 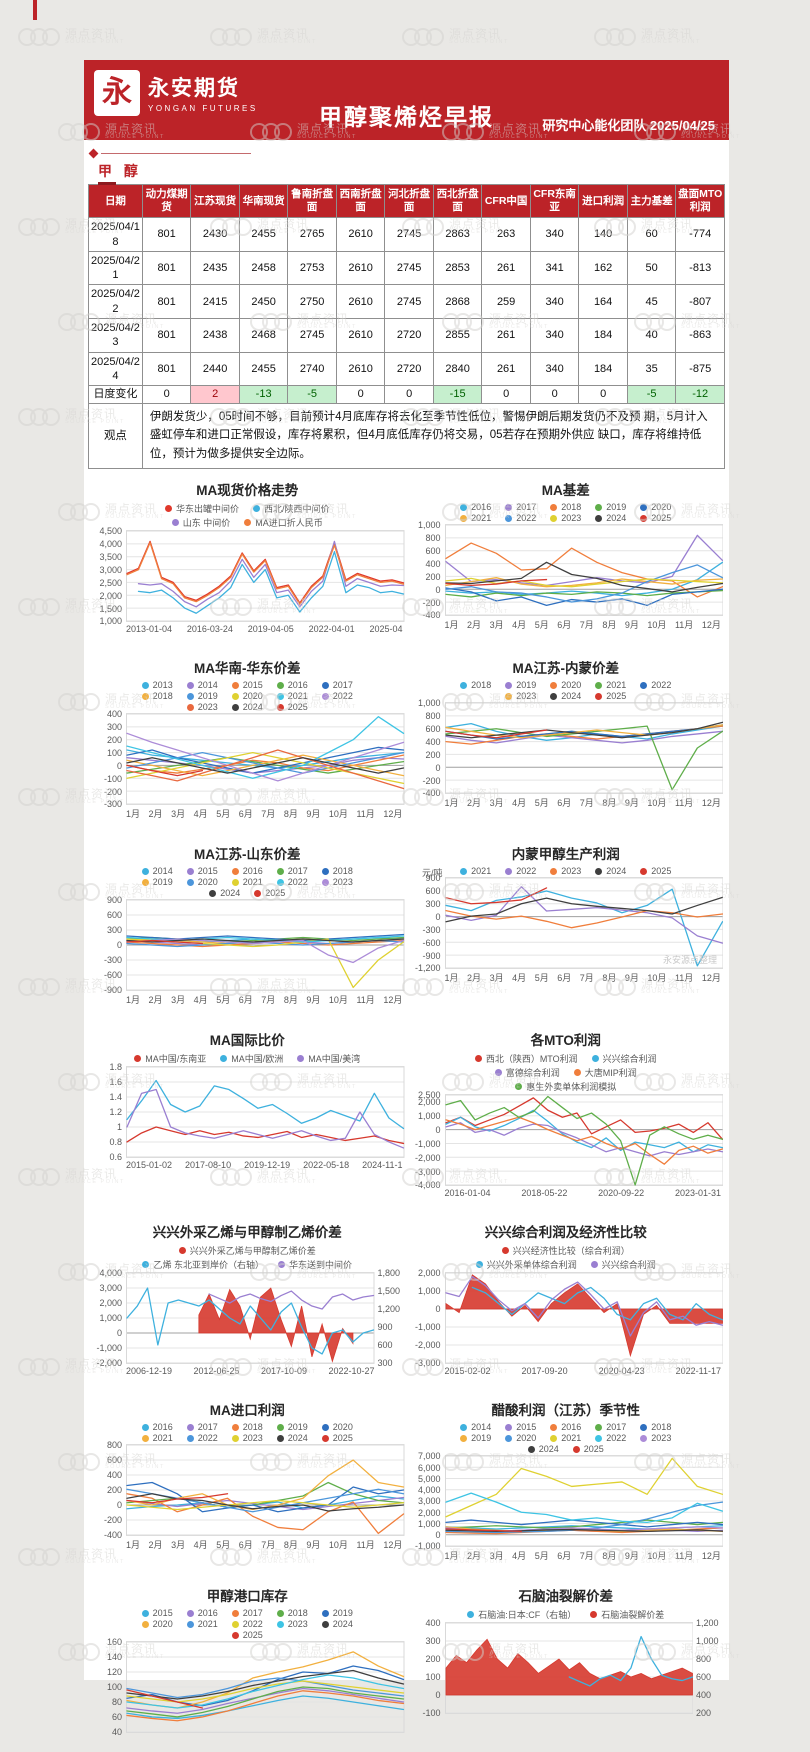 What do you see at coordinates (250, 1370) in the screenshot?
I see `x-axis: 2006-12-19 2012-06-25 2017-10-09 2022-10-27` at bounding box center [250, 1370].